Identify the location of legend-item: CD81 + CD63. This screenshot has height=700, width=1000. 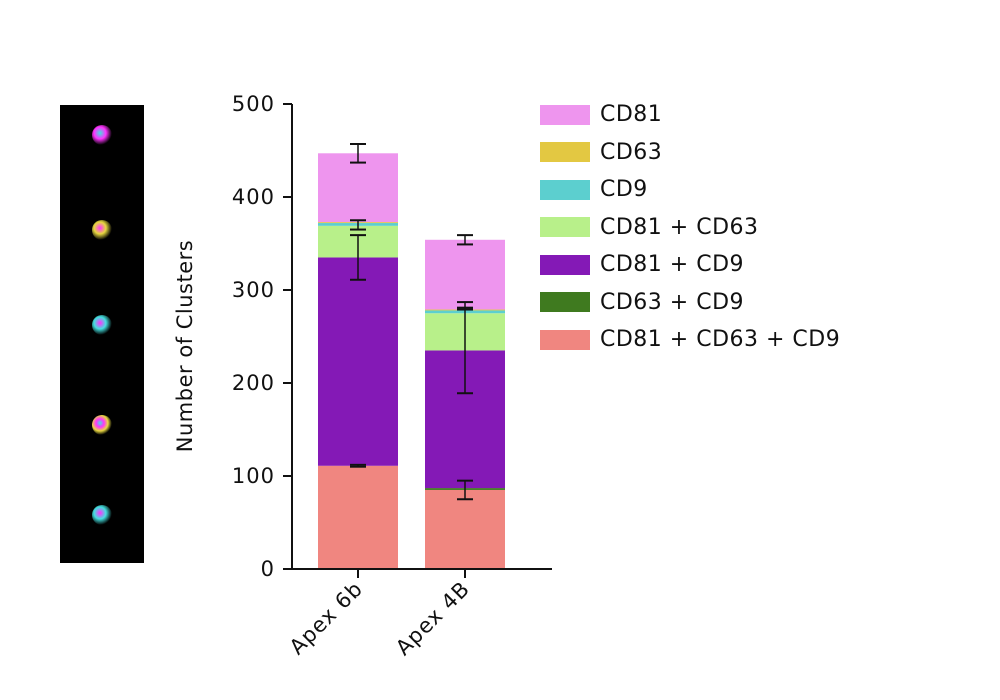
(690, 228).